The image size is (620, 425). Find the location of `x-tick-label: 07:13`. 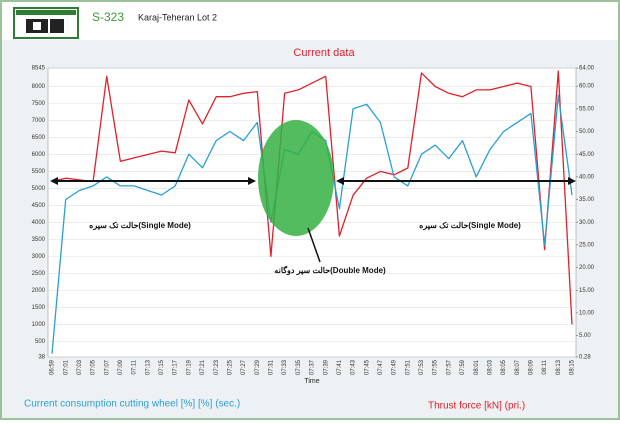

x-tick-label: 07:13 is located at coordinates (148, 367).